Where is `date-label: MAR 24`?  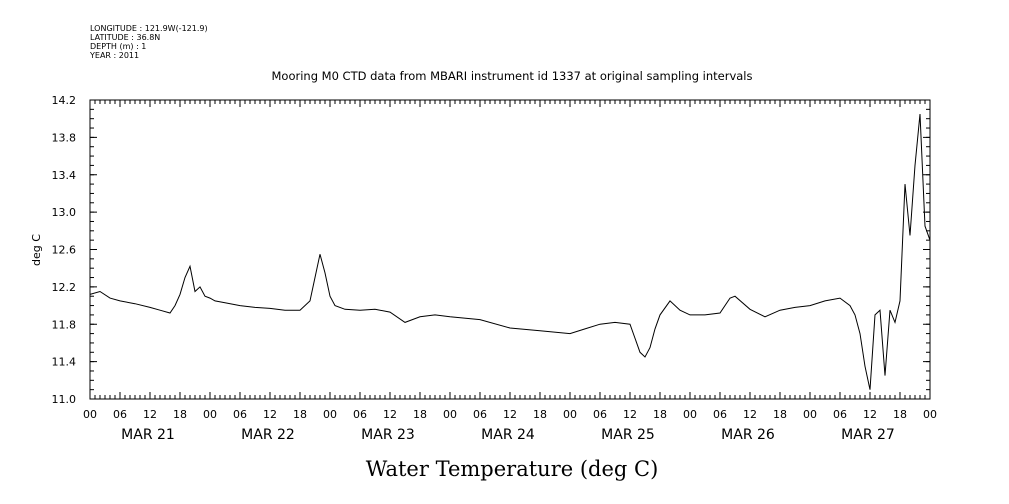 date-label: MAR 24 is located at coordinates (508, 435).